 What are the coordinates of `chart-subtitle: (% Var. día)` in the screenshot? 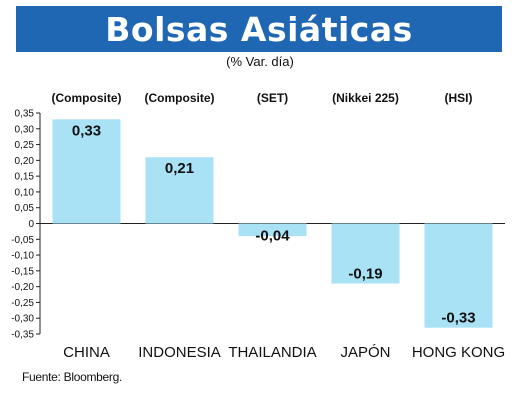 It's located at (260, 61).